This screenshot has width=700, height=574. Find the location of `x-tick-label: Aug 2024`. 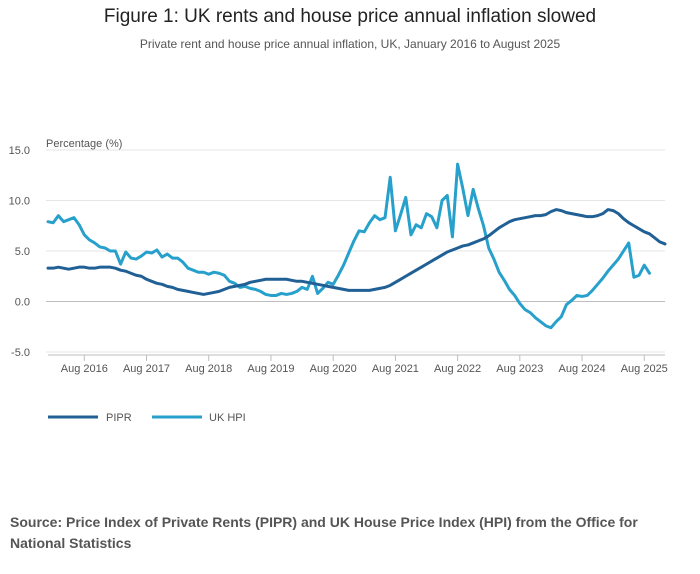

x-tick-label: Aug 2024 is located at coordinates (581, 369).